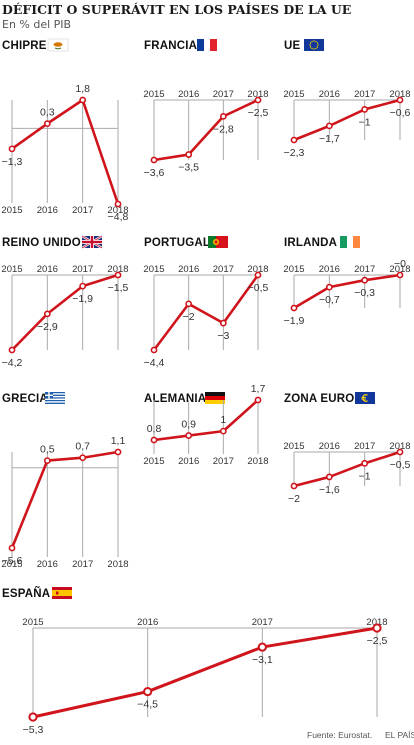  Describe the element at coordinates (294, 321) in the screenshot. I see `data-label: −1,9` at that location.